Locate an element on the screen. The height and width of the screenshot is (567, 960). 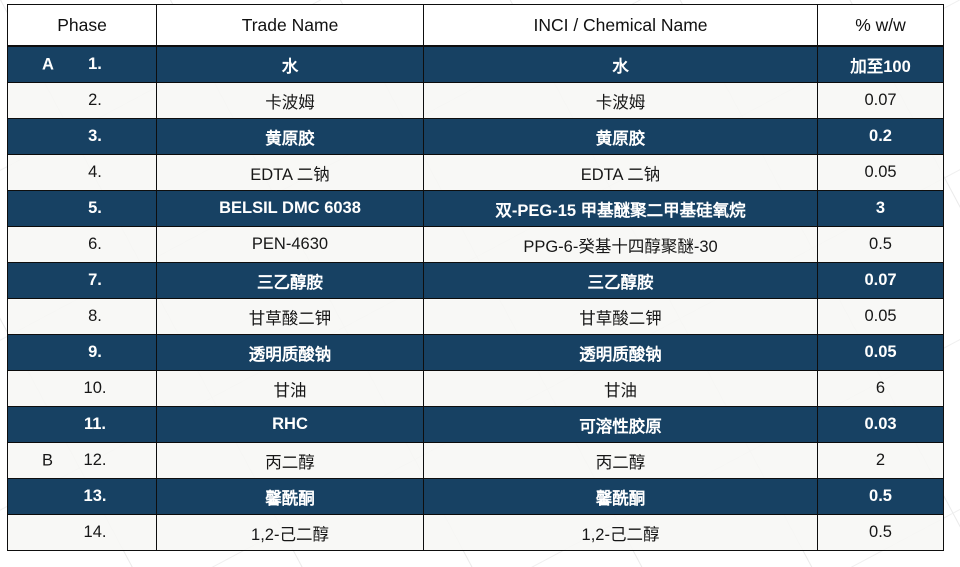
cell-trade-name: 甘油 is located at coordinates (290, 388).